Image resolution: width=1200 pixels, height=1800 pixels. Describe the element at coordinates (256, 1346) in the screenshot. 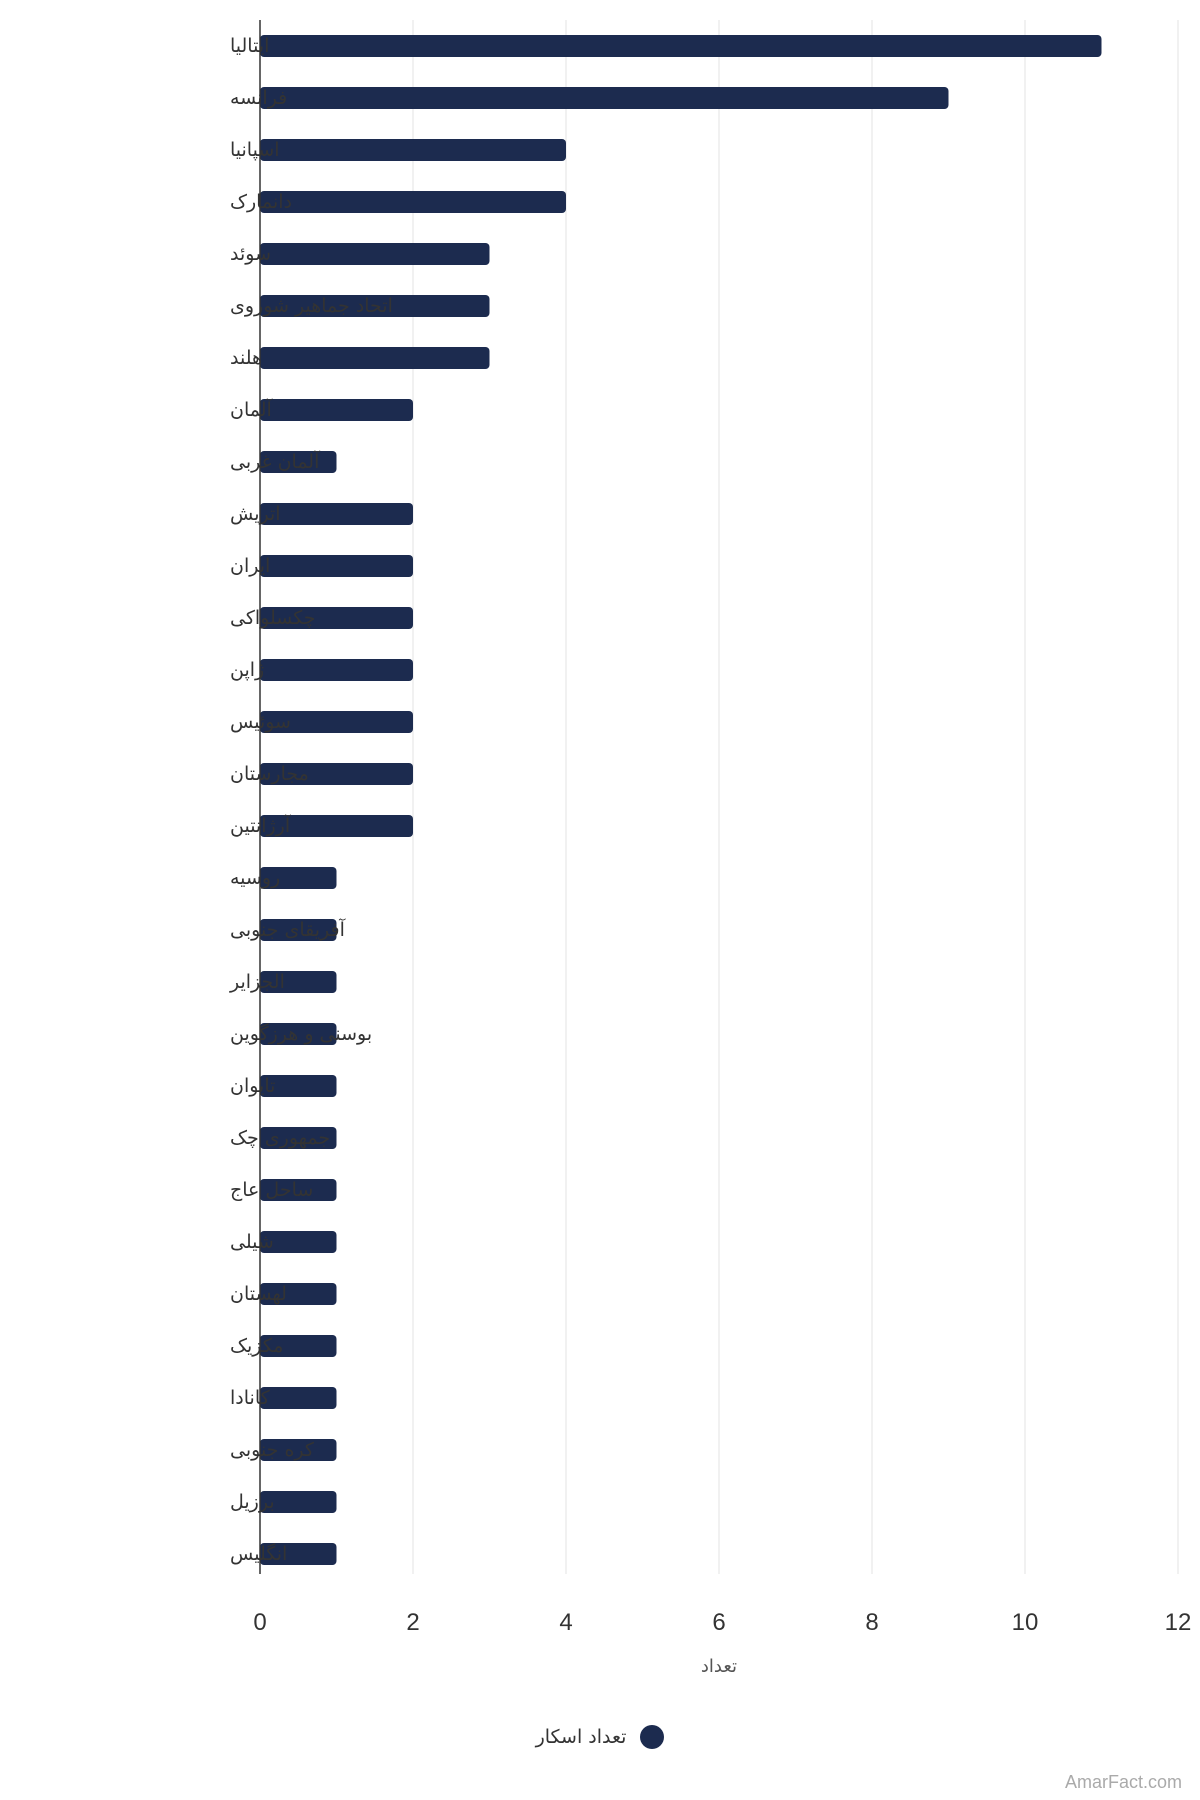

I see `category-label: مکزیک` at that location.